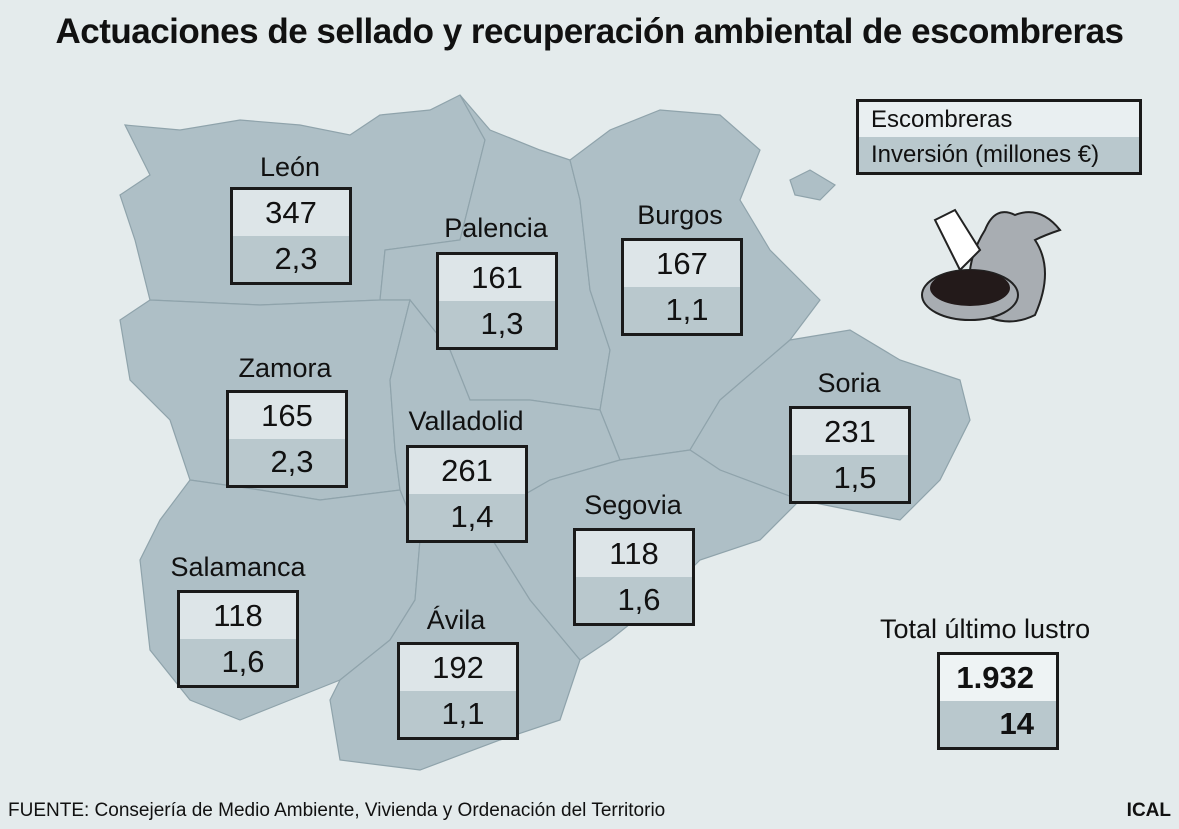 This screenshot has width=1179, height=829. Describe the element at coordinates (991, 265) in the screenshot. I see `rubble-bowl-and-sack-icon` at that location.